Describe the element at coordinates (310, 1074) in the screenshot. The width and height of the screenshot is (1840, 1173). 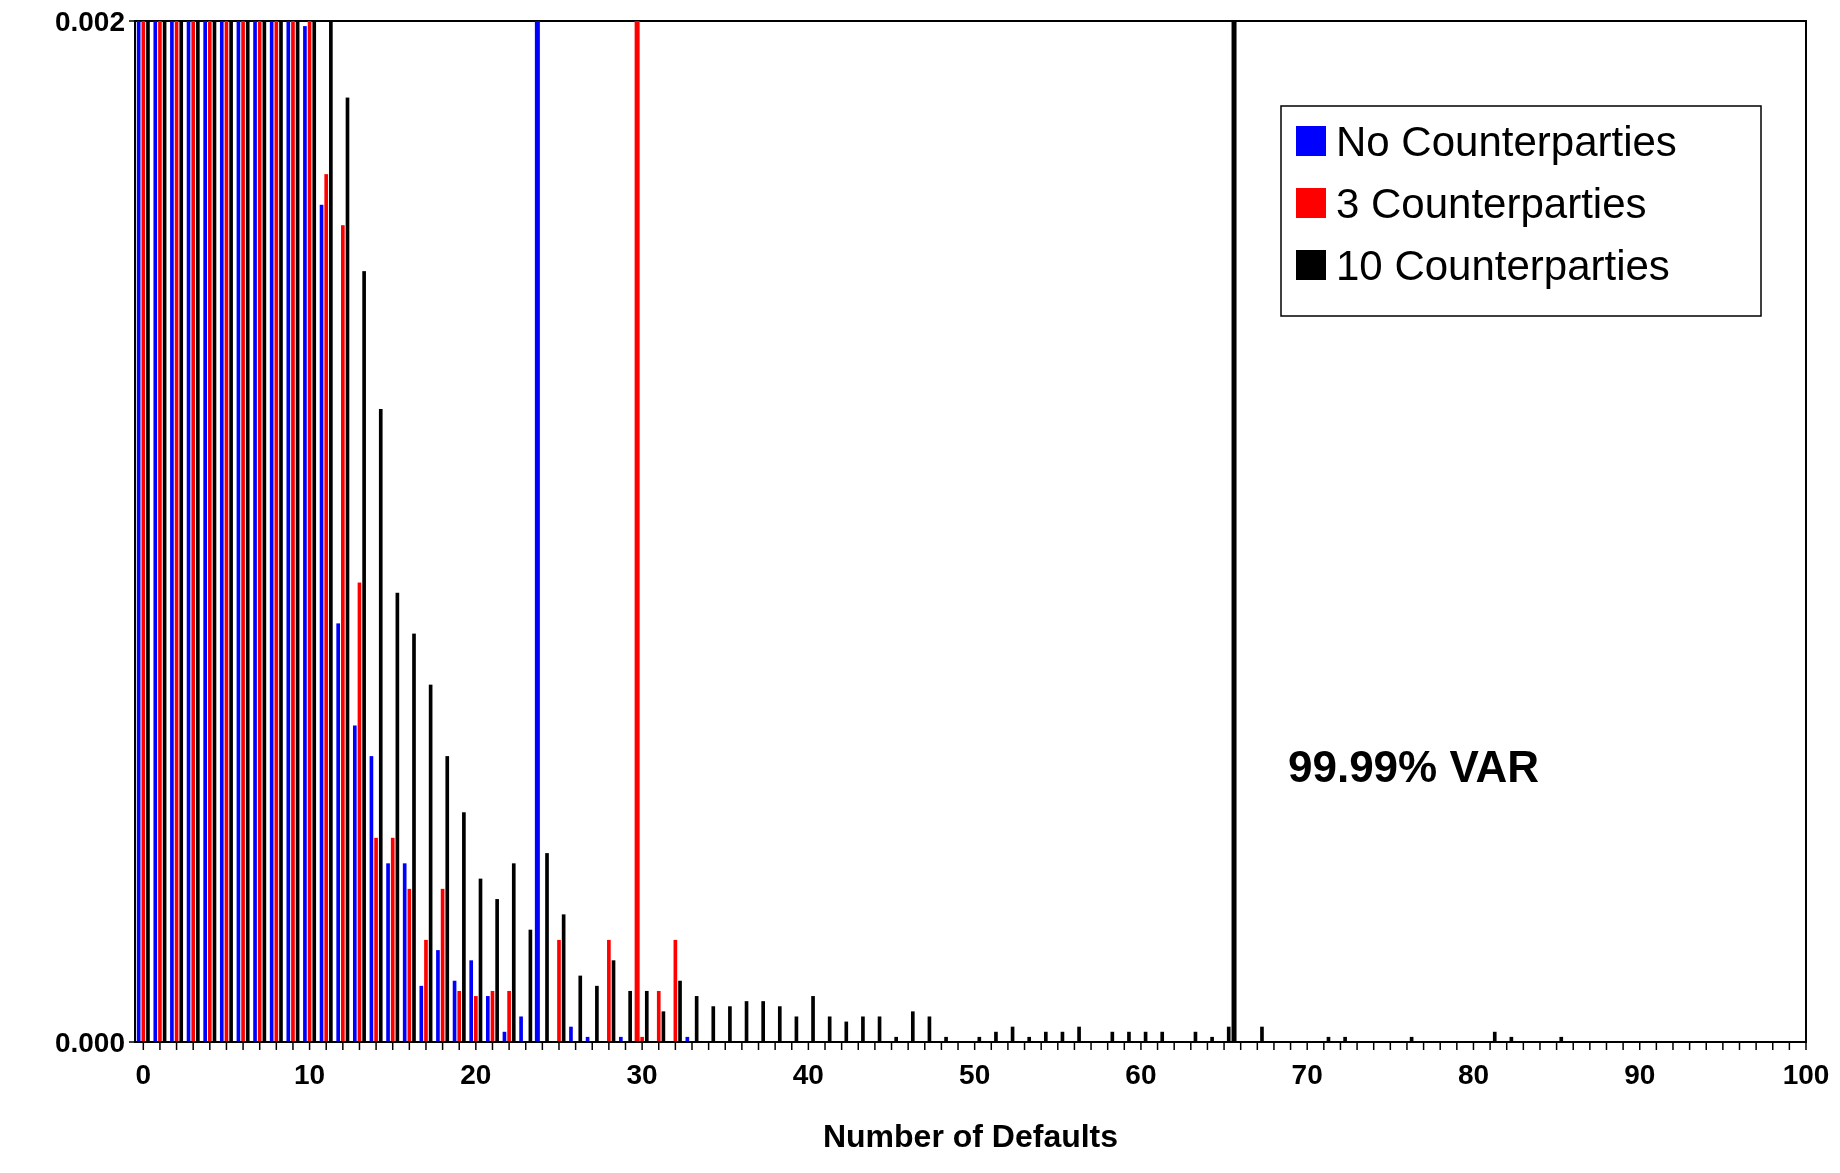
I see `x-tick-label: 10` at that location.